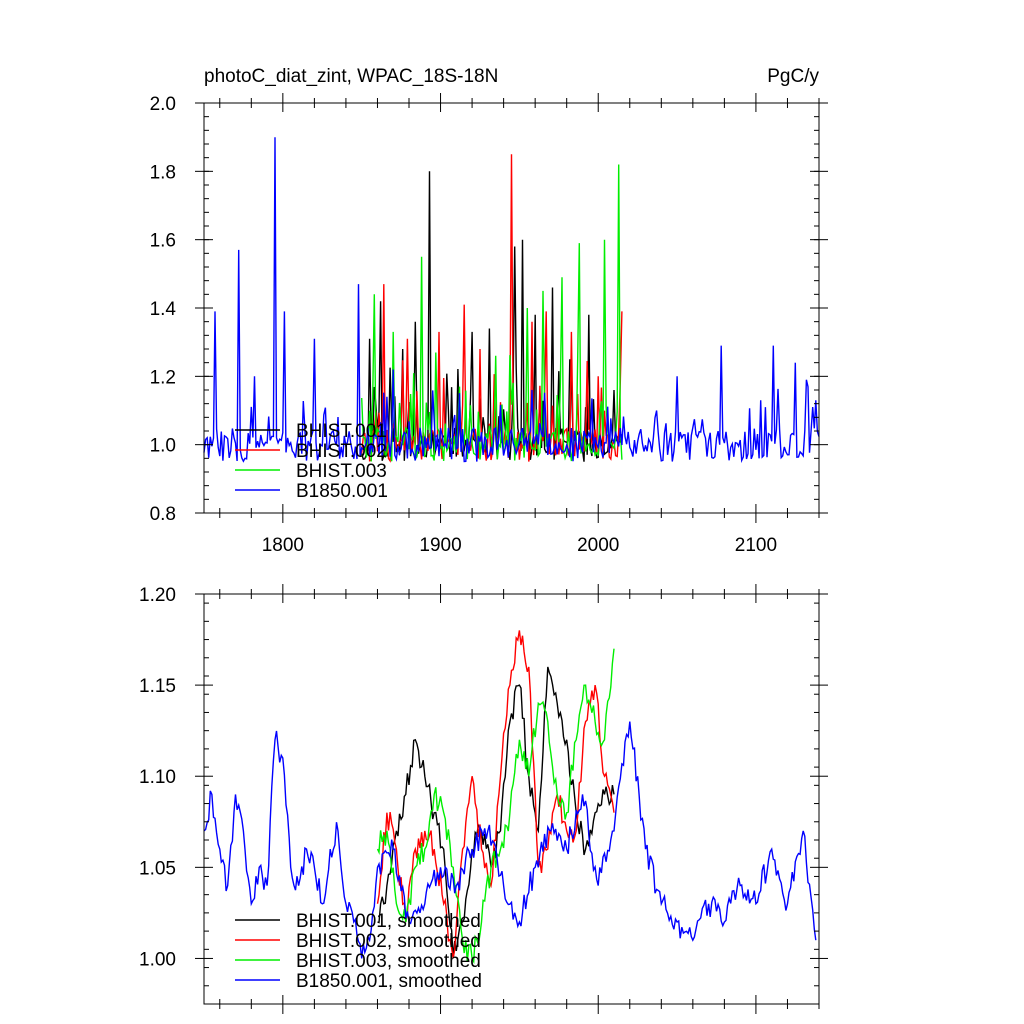 The height and width of the screenshot is (1024, 1024). What do you see at coordinates (440, 545) in the screenshot?
I see `x-tick-label: 1900` at bounding box center [440, 545].